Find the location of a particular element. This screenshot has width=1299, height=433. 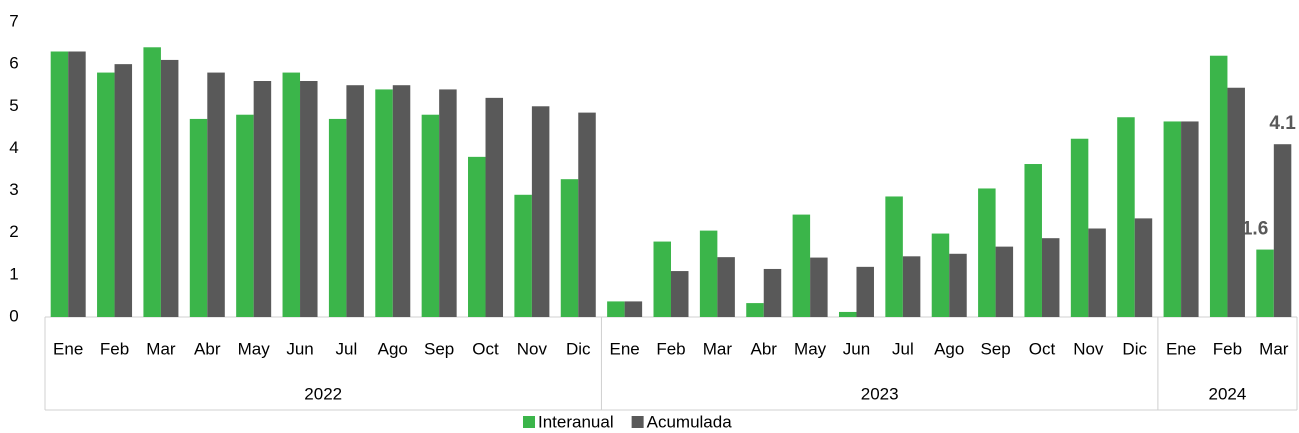

y-tick-label: 0 is located at coordinates (13, 315).